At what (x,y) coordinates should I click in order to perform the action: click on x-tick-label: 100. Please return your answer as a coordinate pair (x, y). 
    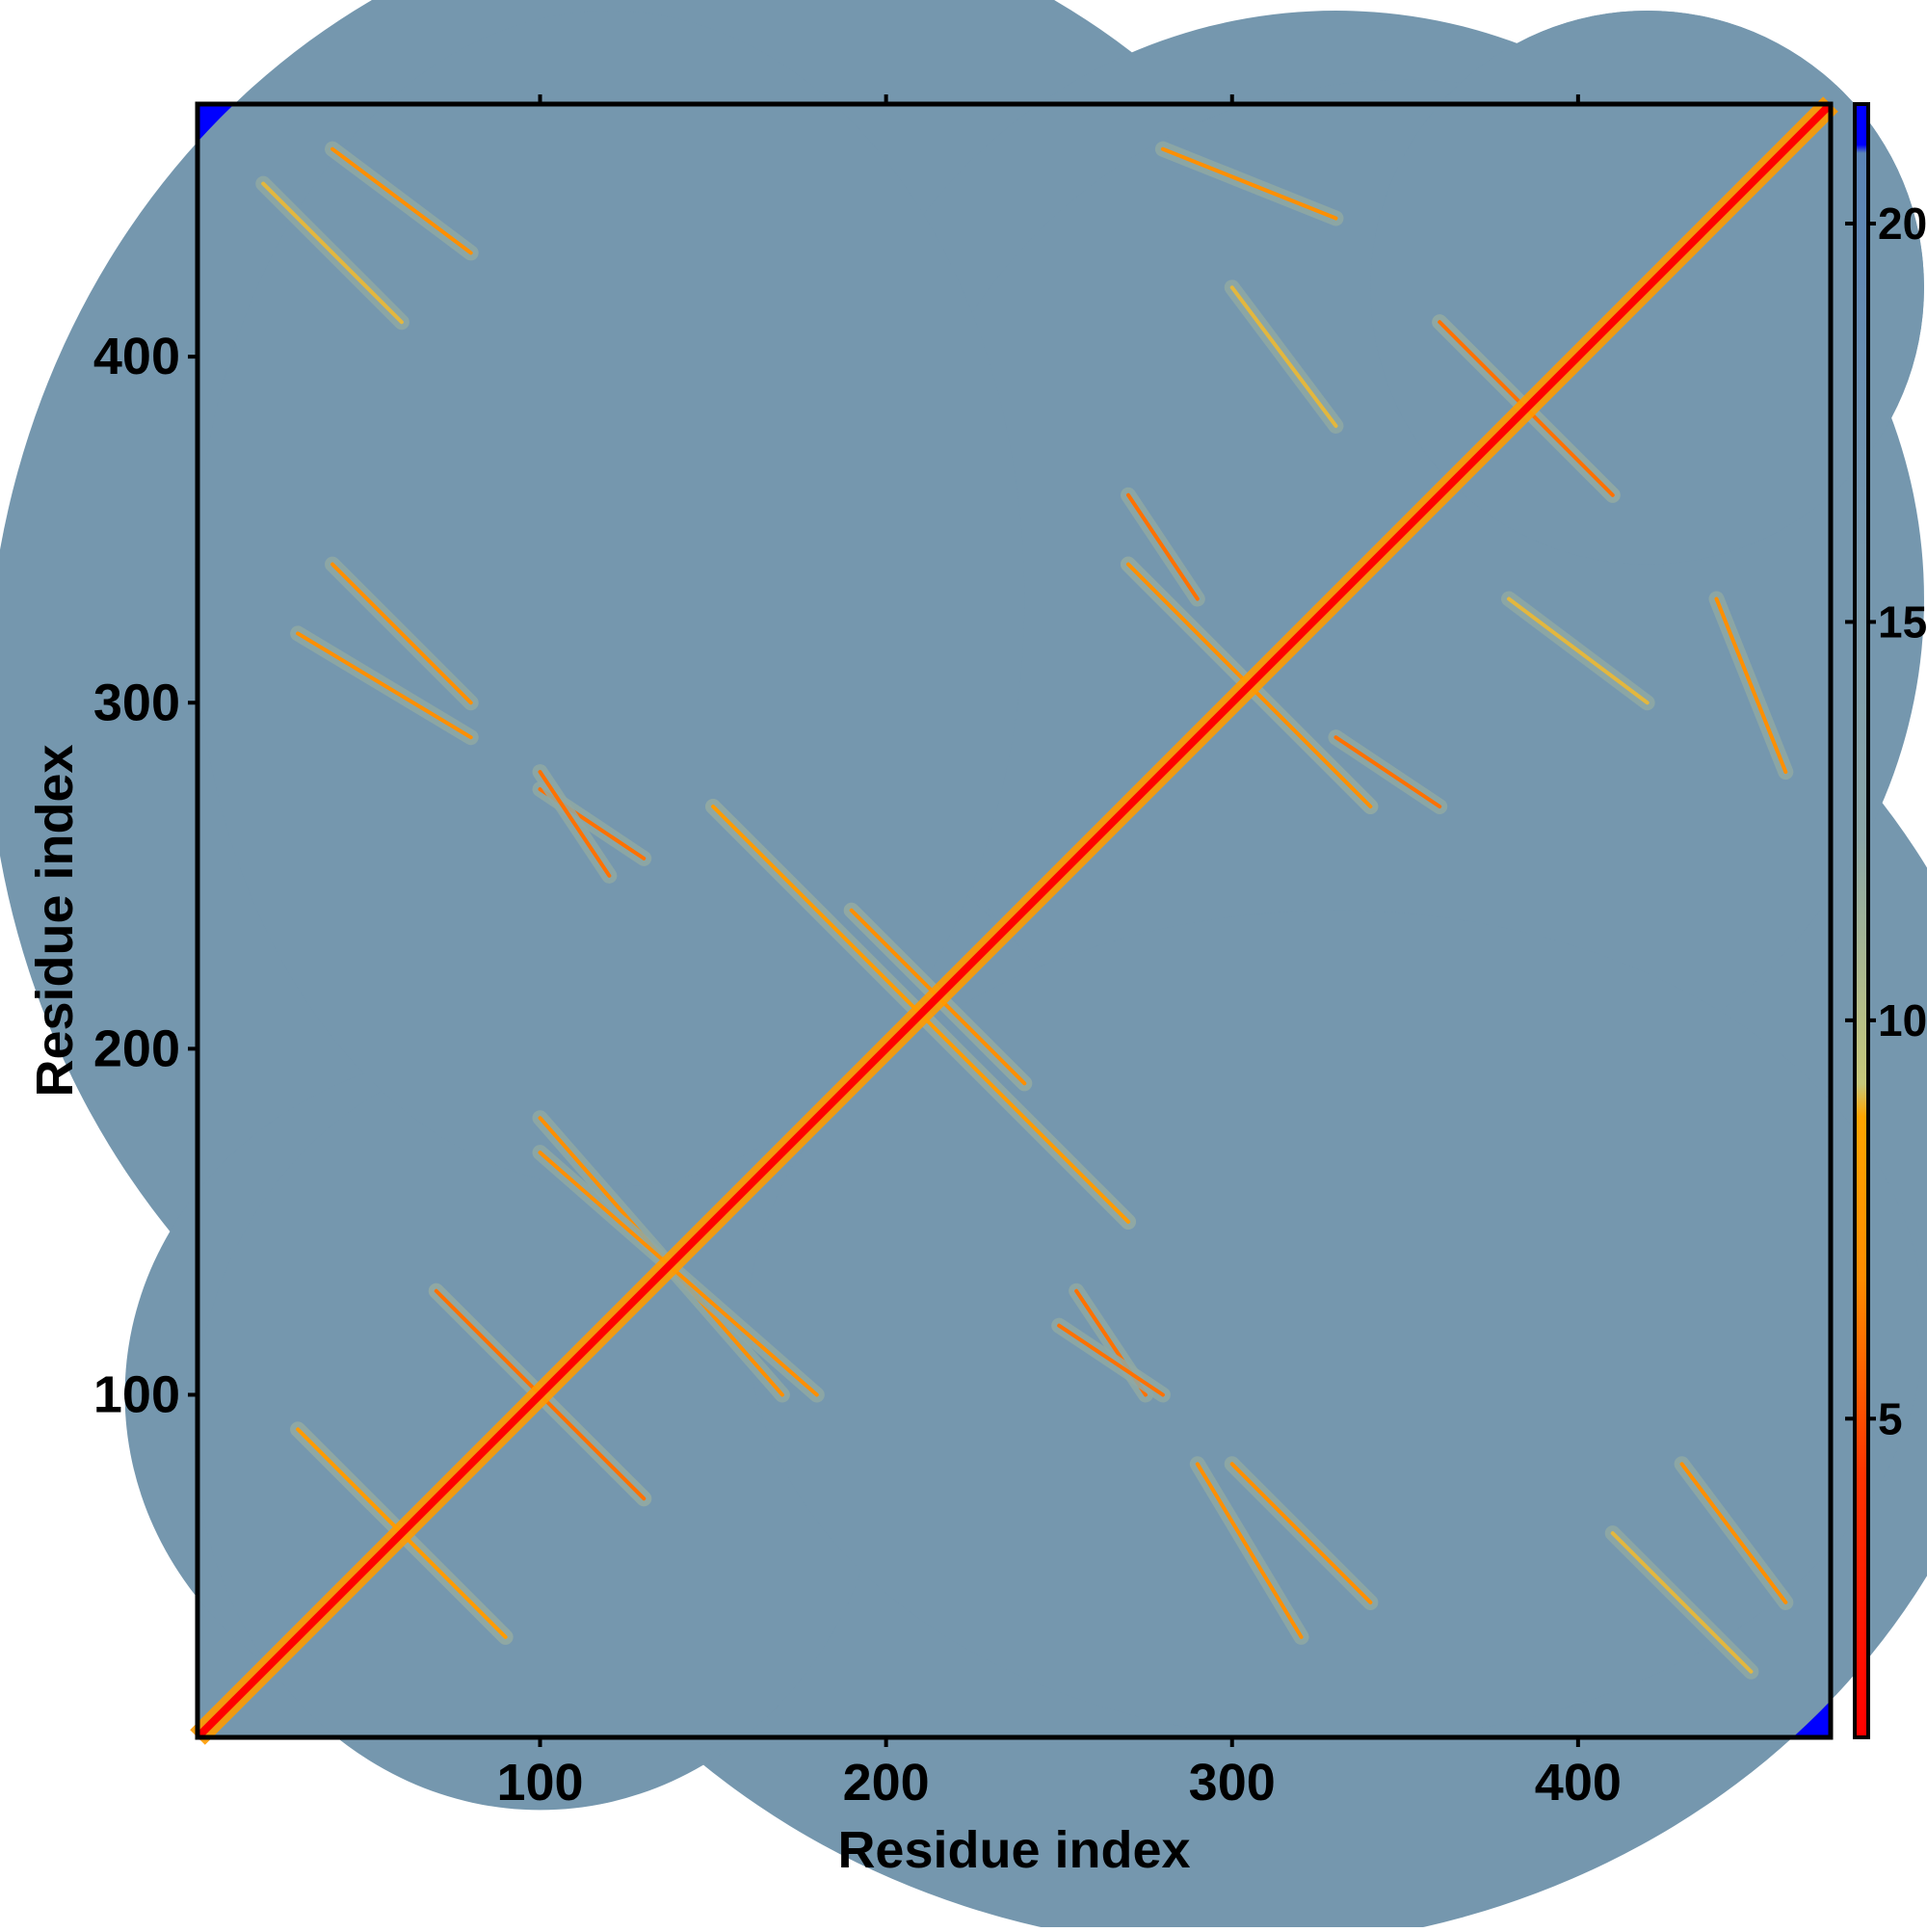
    Looking at the image, I should click on (539, 1783).